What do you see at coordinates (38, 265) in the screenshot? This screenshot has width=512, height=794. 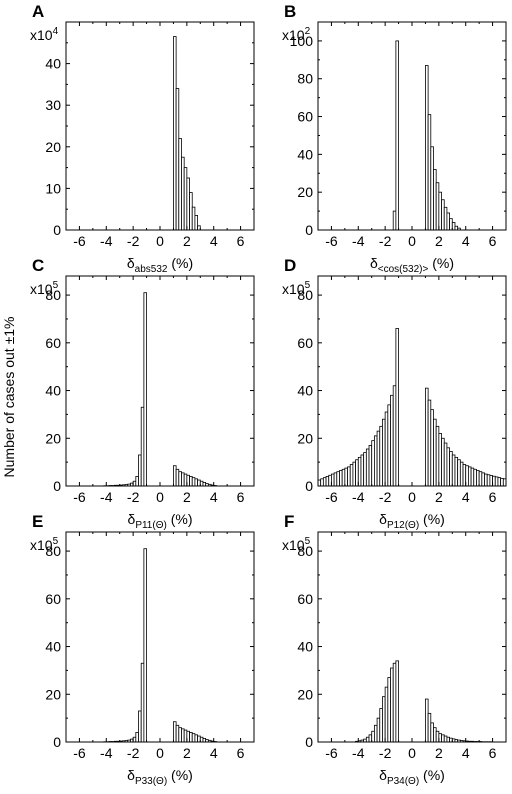 I see `panel-letter: C` at bounding box center [38, 265].